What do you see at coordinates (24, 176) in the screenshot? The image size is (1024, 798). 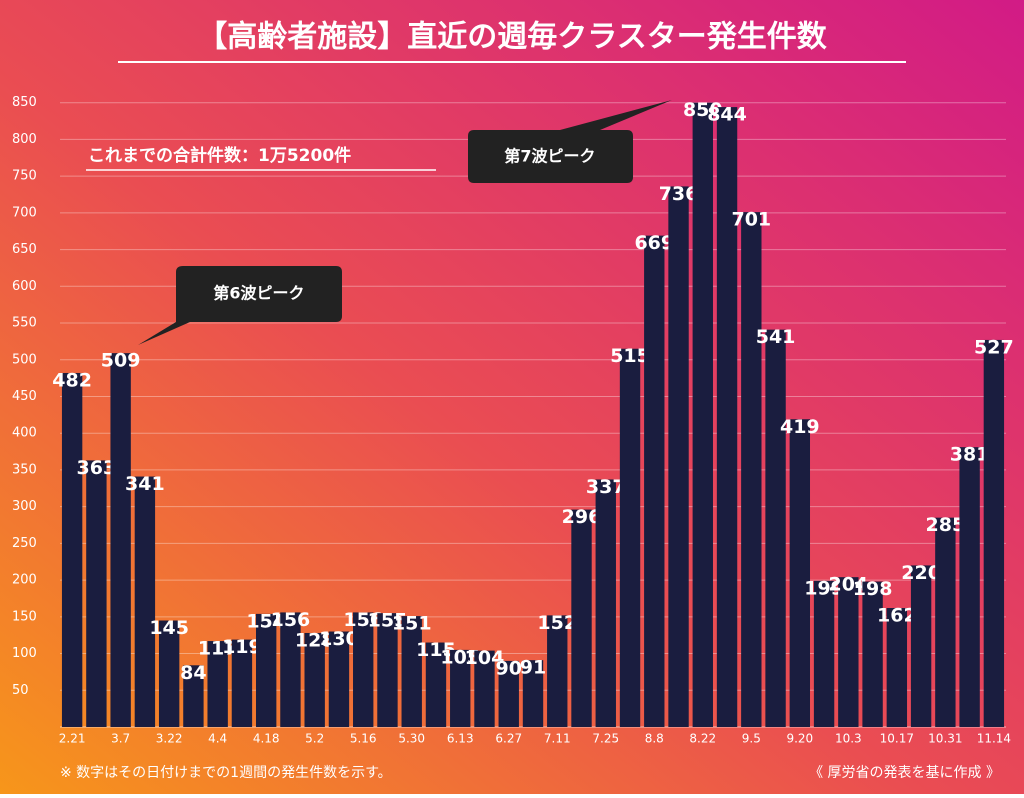 I see `y-tick-label: 750` at bounding box center [24, 176].